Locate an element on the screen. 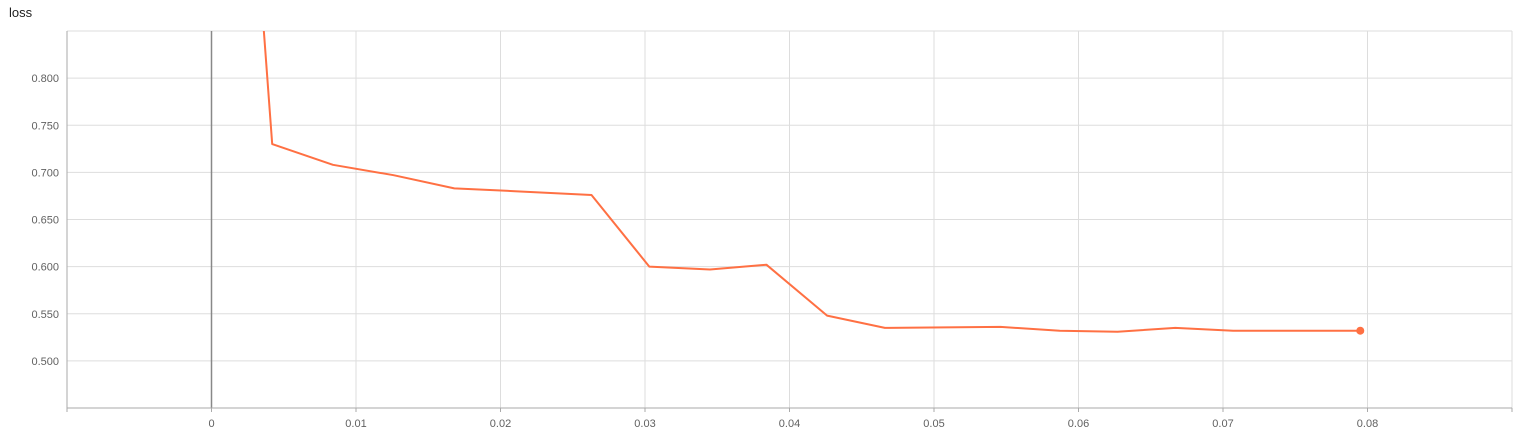  y-tick-label: 0.750 is located at coordinates (45, 126).